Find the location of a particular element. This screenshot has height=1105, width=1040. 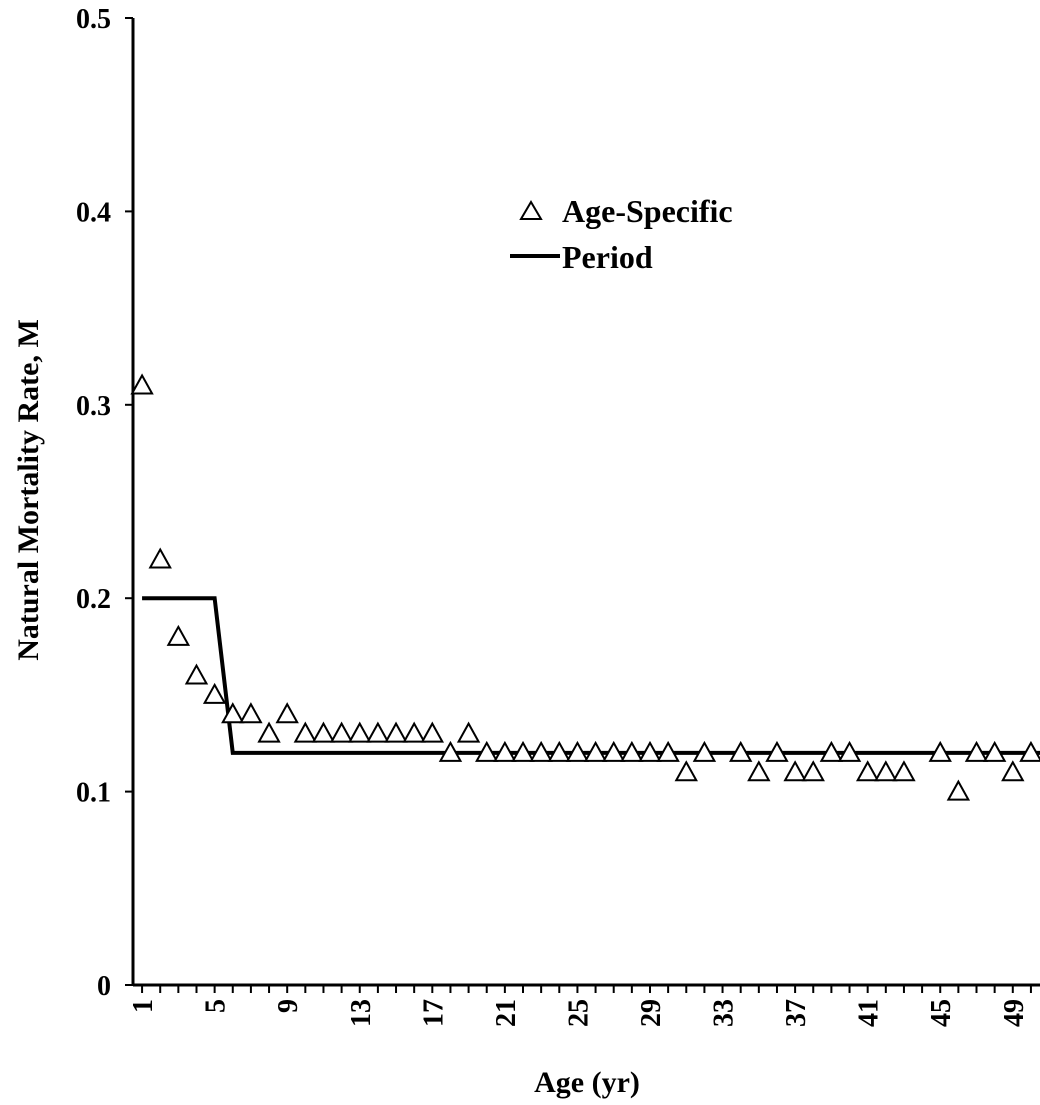

x-tick-label: 49 is located at coordinates (1014, 1013).